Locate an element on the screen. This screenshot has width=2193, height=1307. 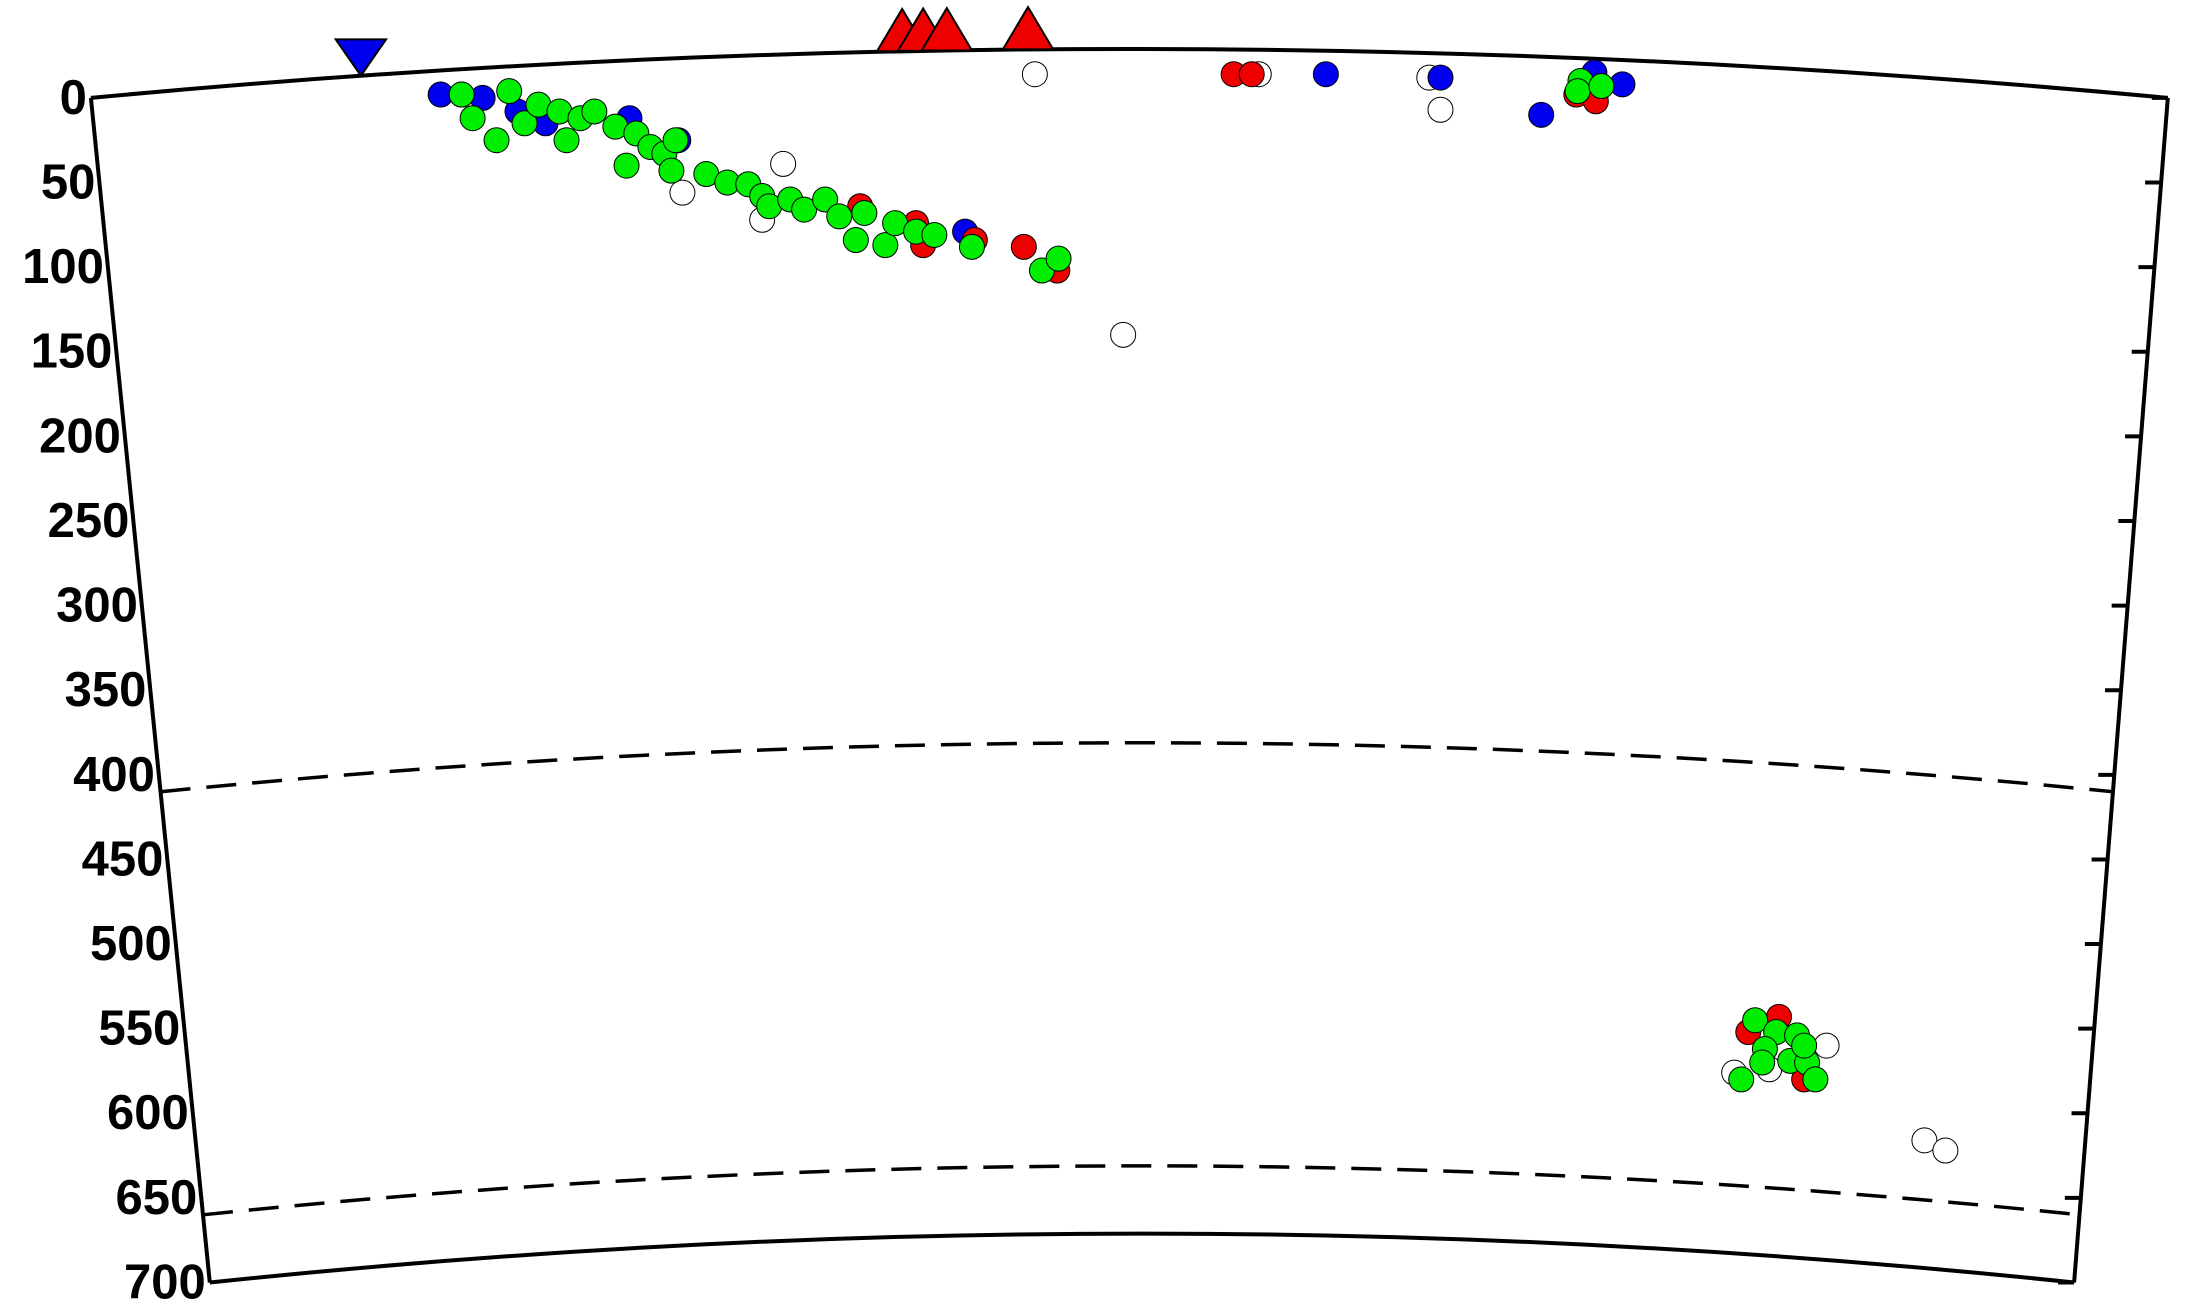
y-tick-label: 450 is located at coordinates (123, 859).